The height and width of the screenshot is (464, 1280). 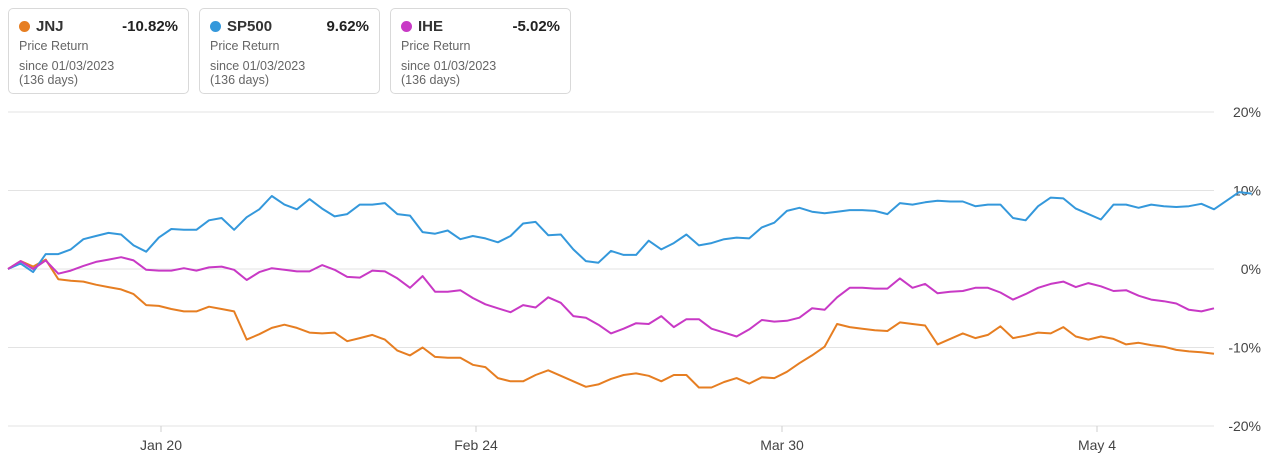 What do you see at coordinates (431, 26) in the screenshot?
I see `card-ticker: IHE` at bounding box center [431, 26].